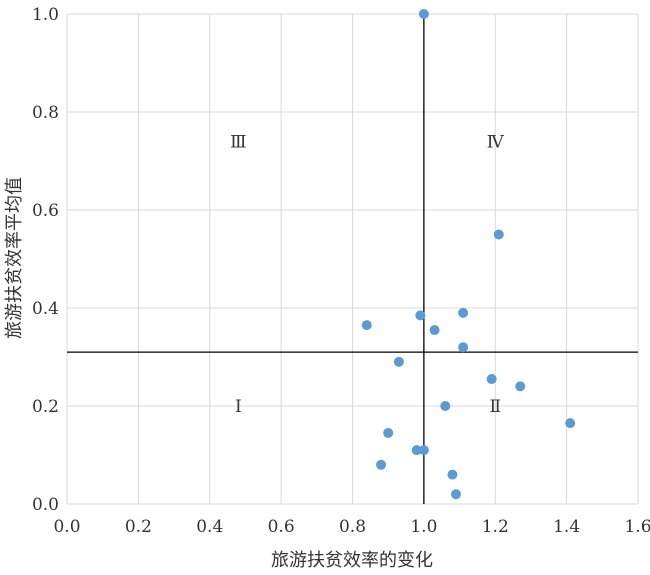 This screenshot has width=650, height=575. Describe the element at coordinates (45, 407) in the screenshot. I see `y-tick-label: 0.2` at that location.